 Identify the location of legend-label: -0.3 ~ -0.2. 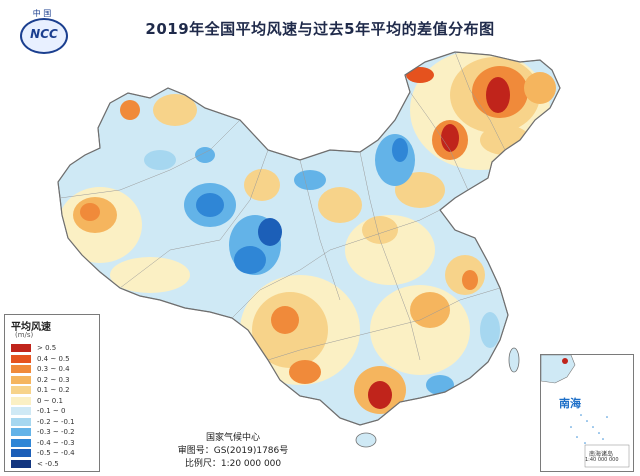
(56, 432).